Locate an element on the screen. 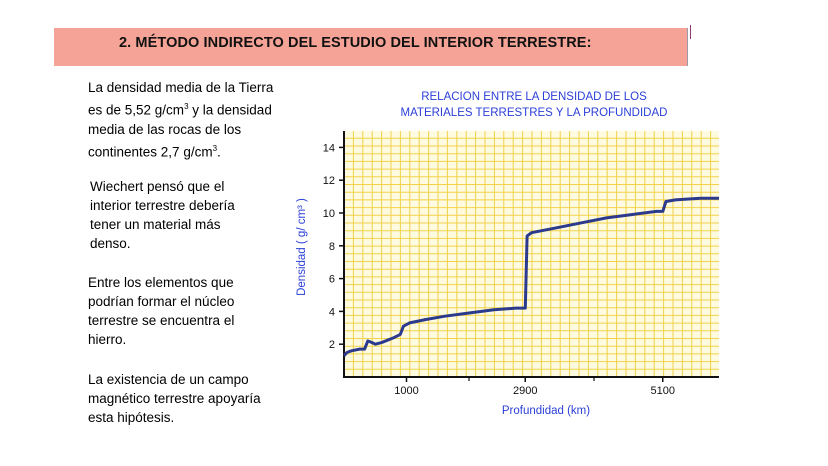 This screenshot has width=828, height=466. paragraph-line: terrestre se encuentra el is located at coordinates (161, 320).